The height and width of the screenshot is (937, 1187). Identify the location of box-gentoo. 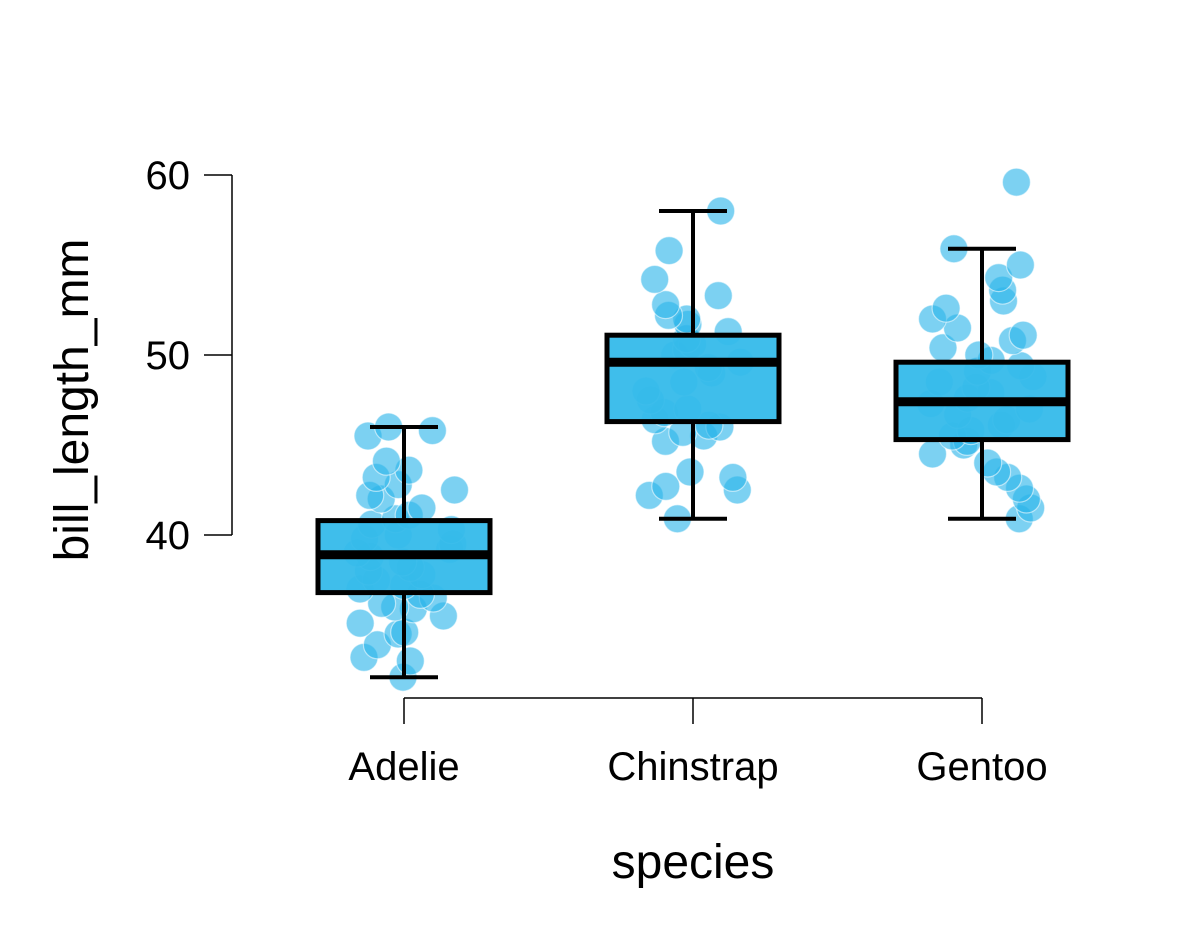
(982, 383).